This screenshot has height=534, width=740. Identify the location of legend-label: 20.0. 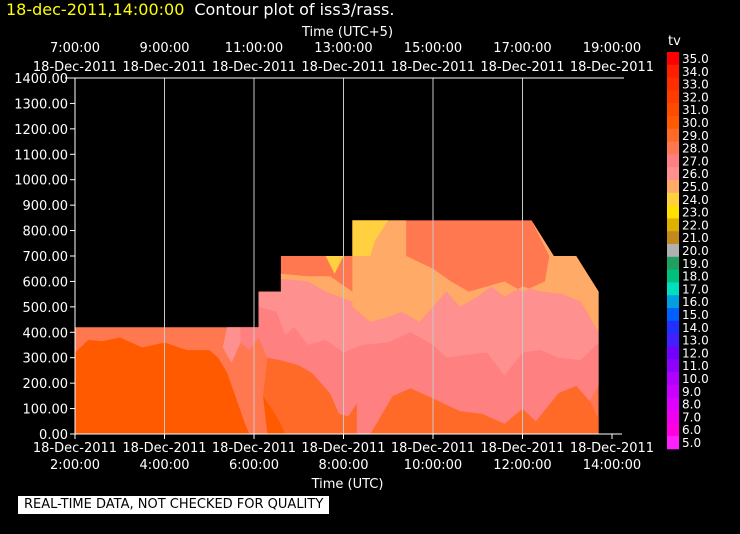
(695, 251).